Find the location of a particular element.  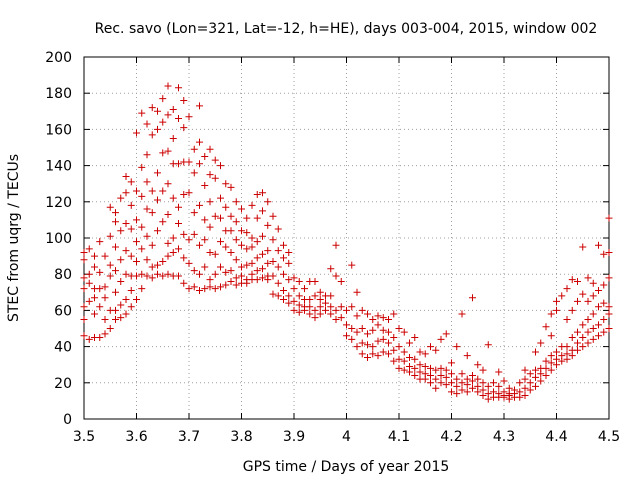

y-tick-label: 40 is located at coordinates (63, 348).